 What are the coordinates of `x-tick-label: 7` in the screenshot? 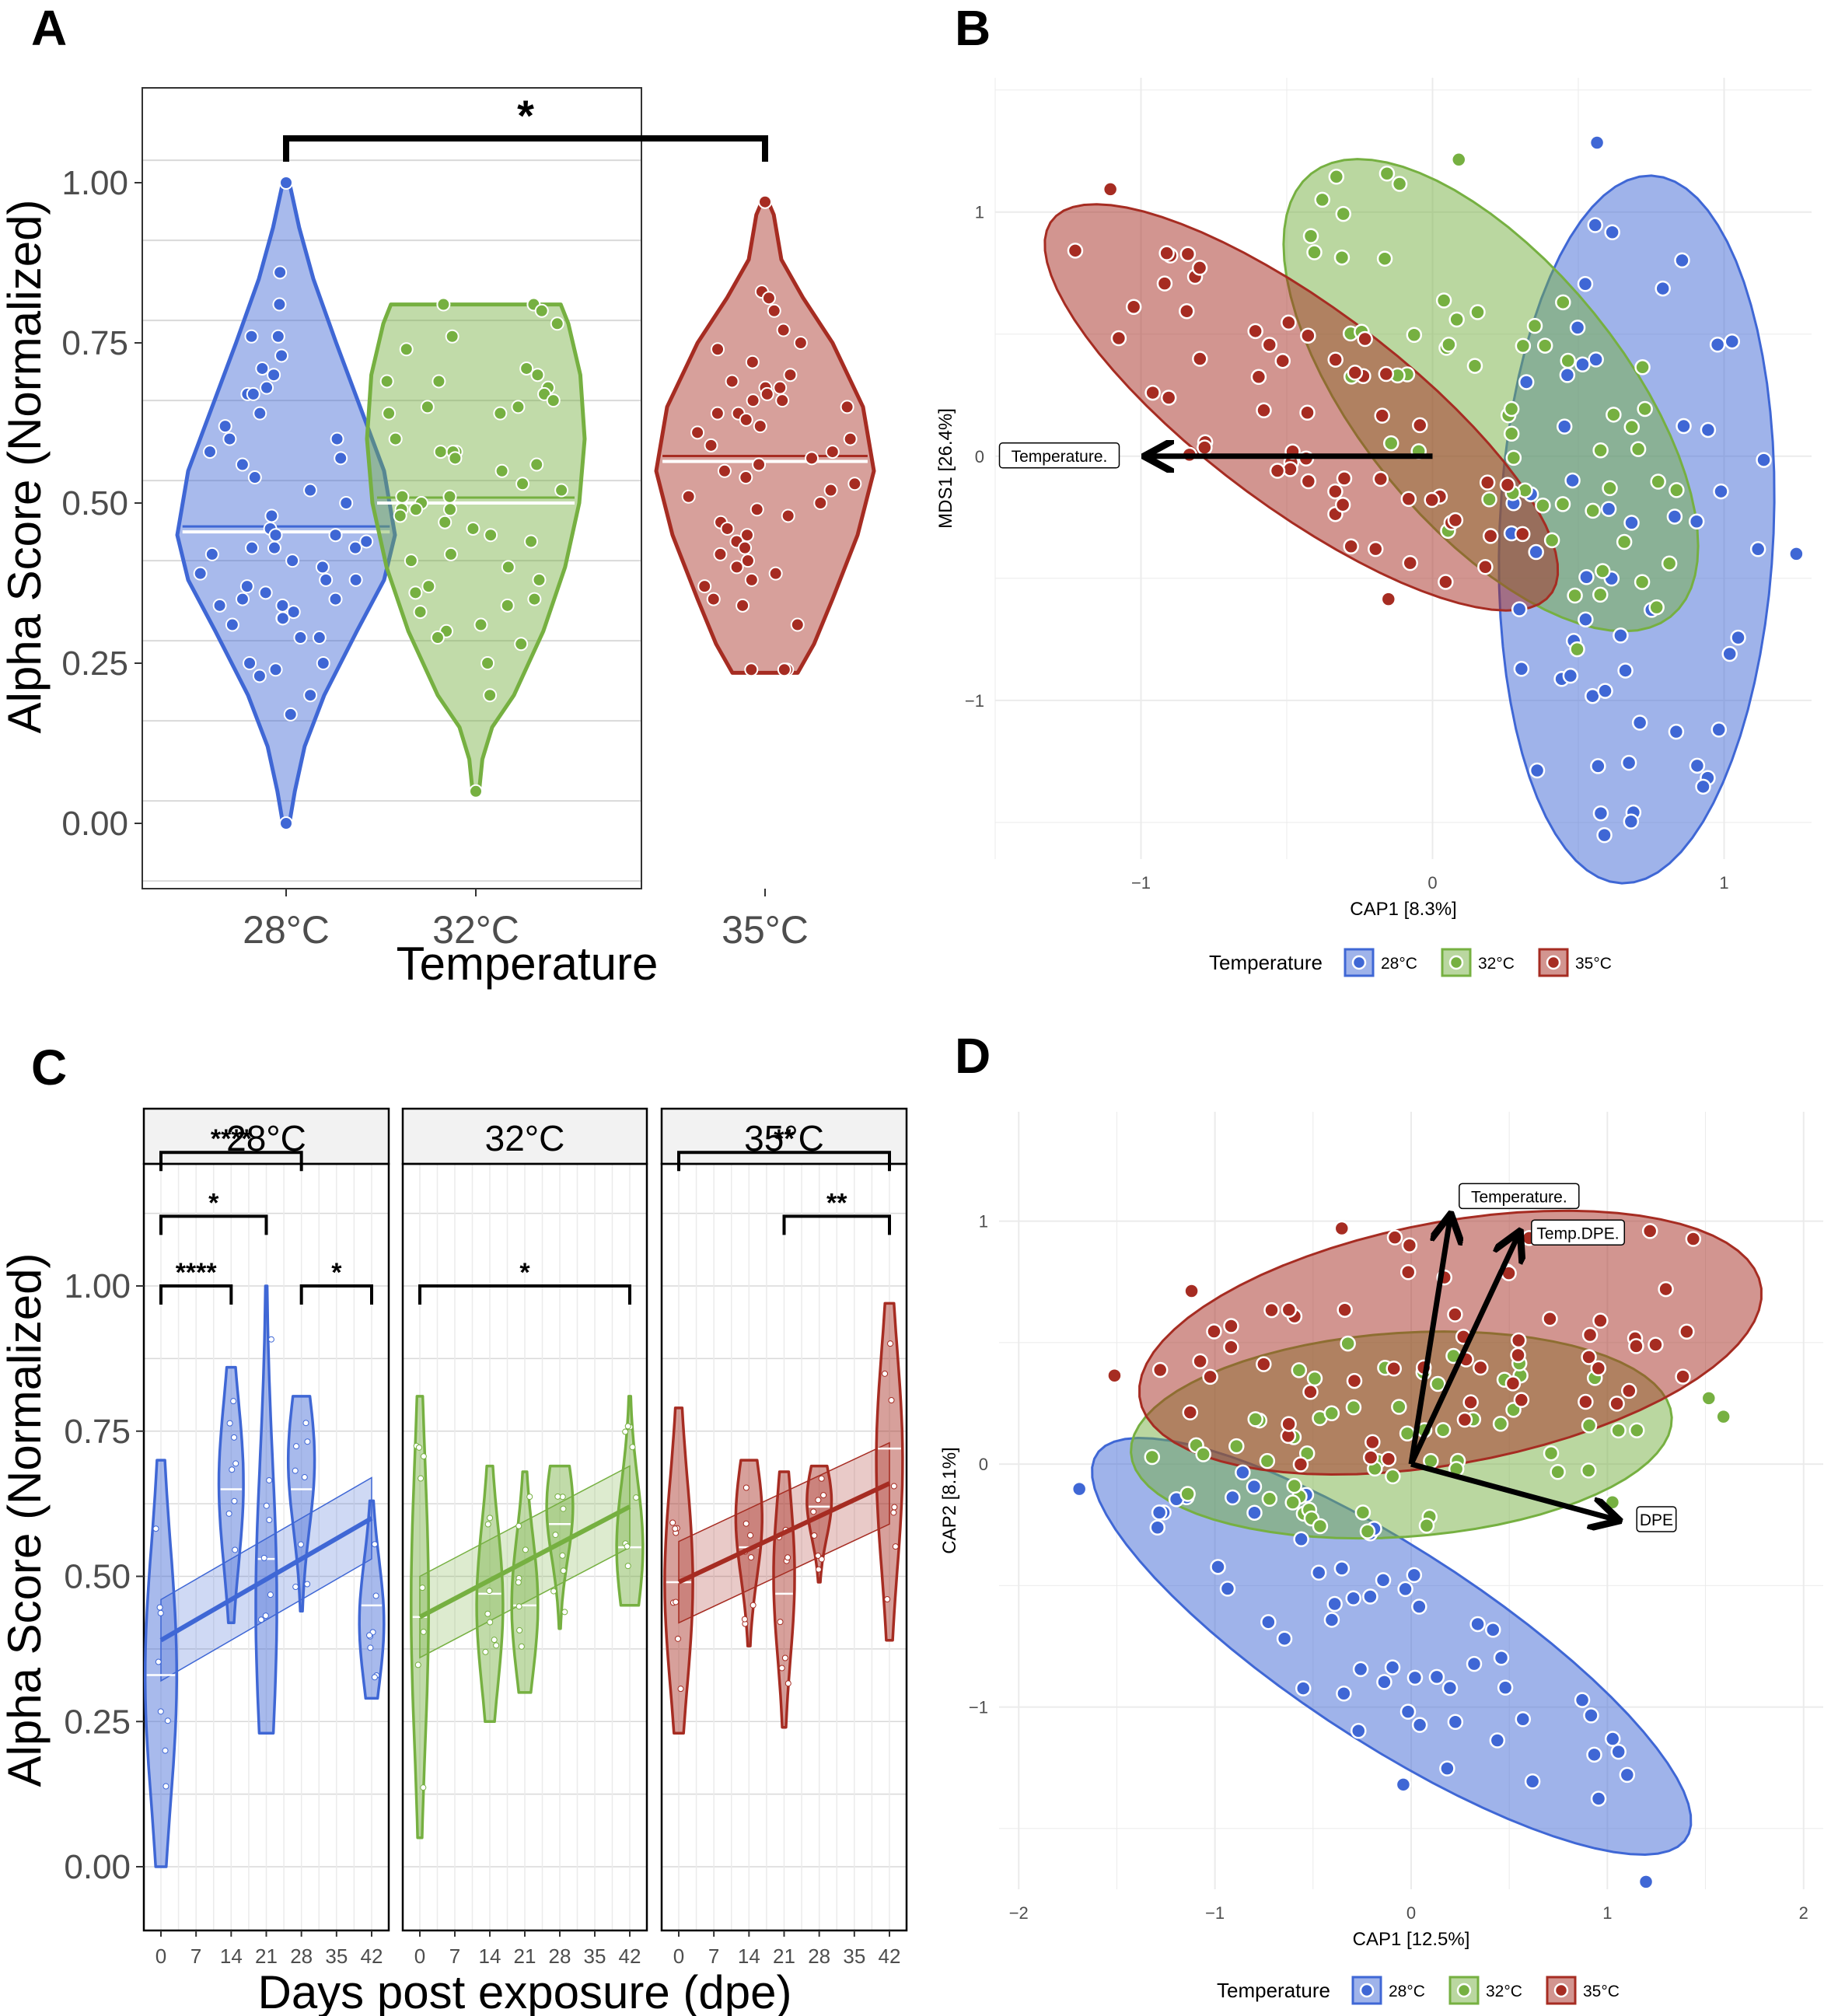 It's located at (713, 1956).